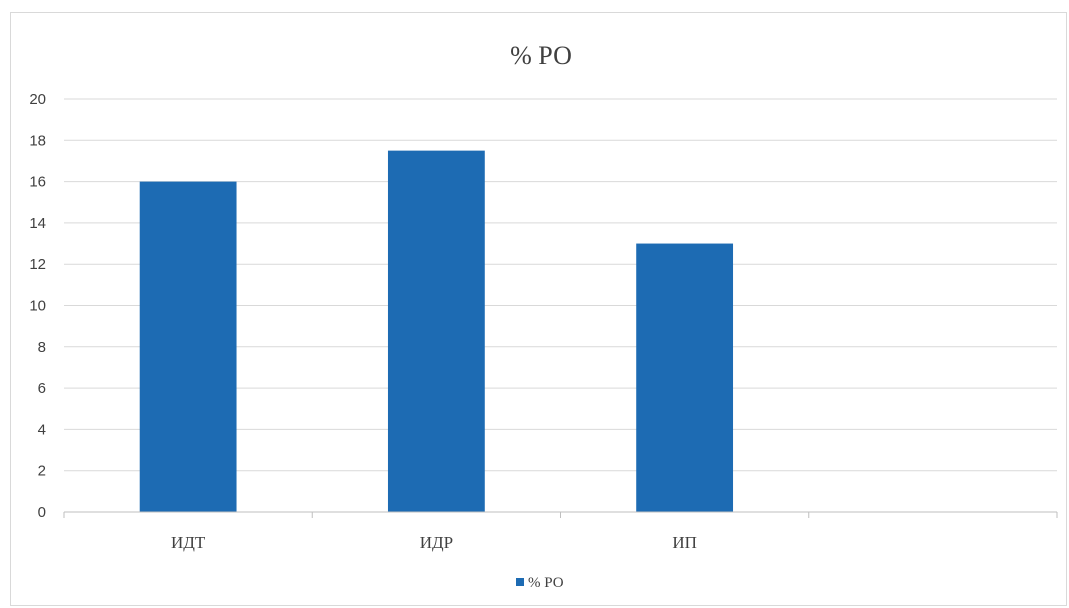 Image resolution: width=1069 pixels, height=608 pixels. What do you see at coordinates (37, 182) in the screenshot?
I see `y-tick-label: 16` at bounding box center [37, 182].